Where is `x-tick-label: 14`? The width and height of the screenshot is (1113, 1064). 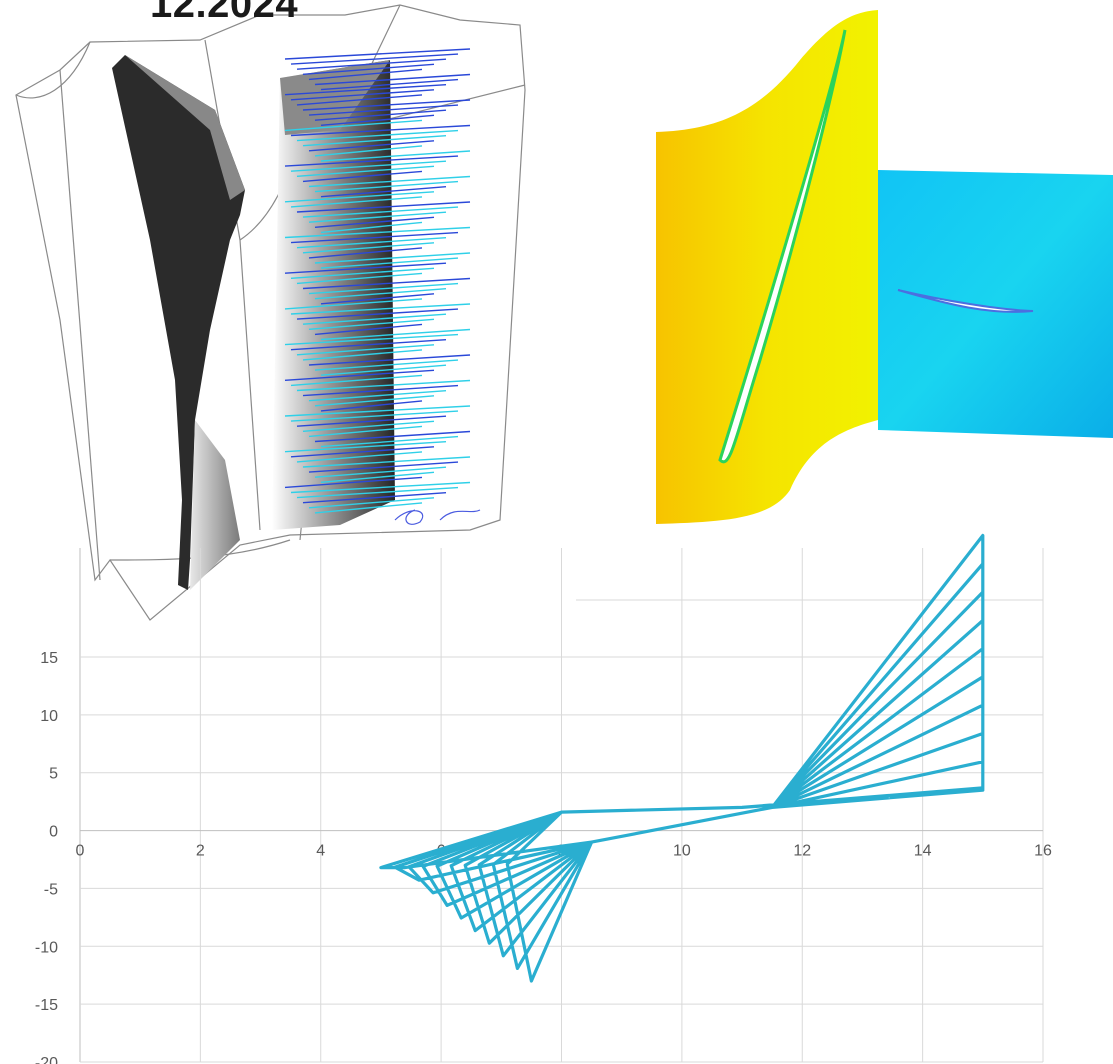 x-tick-label: 14 is located at coordinates (923, 851).